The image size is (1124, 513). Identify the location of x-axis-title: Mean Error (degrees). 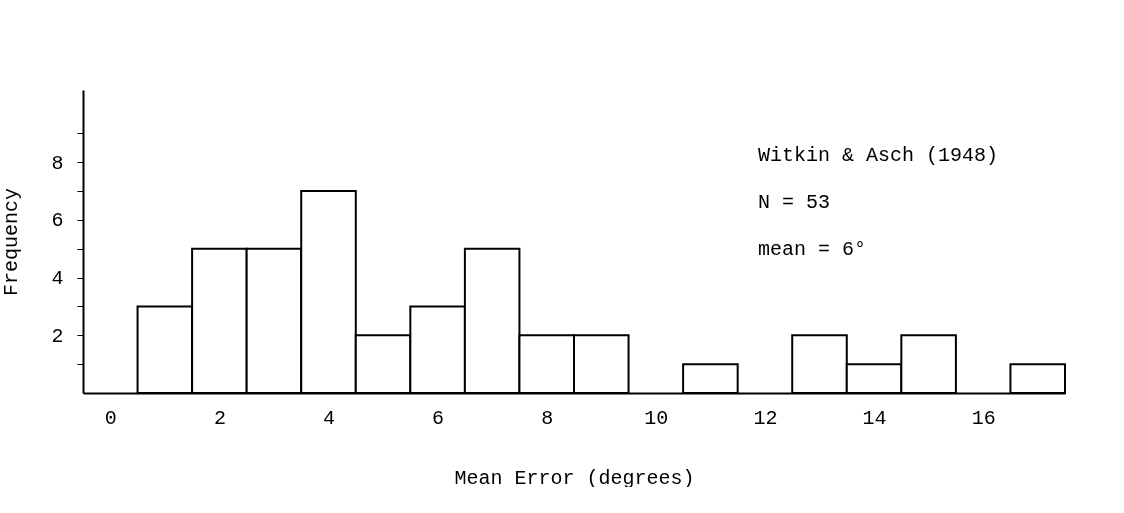
(574, 478).